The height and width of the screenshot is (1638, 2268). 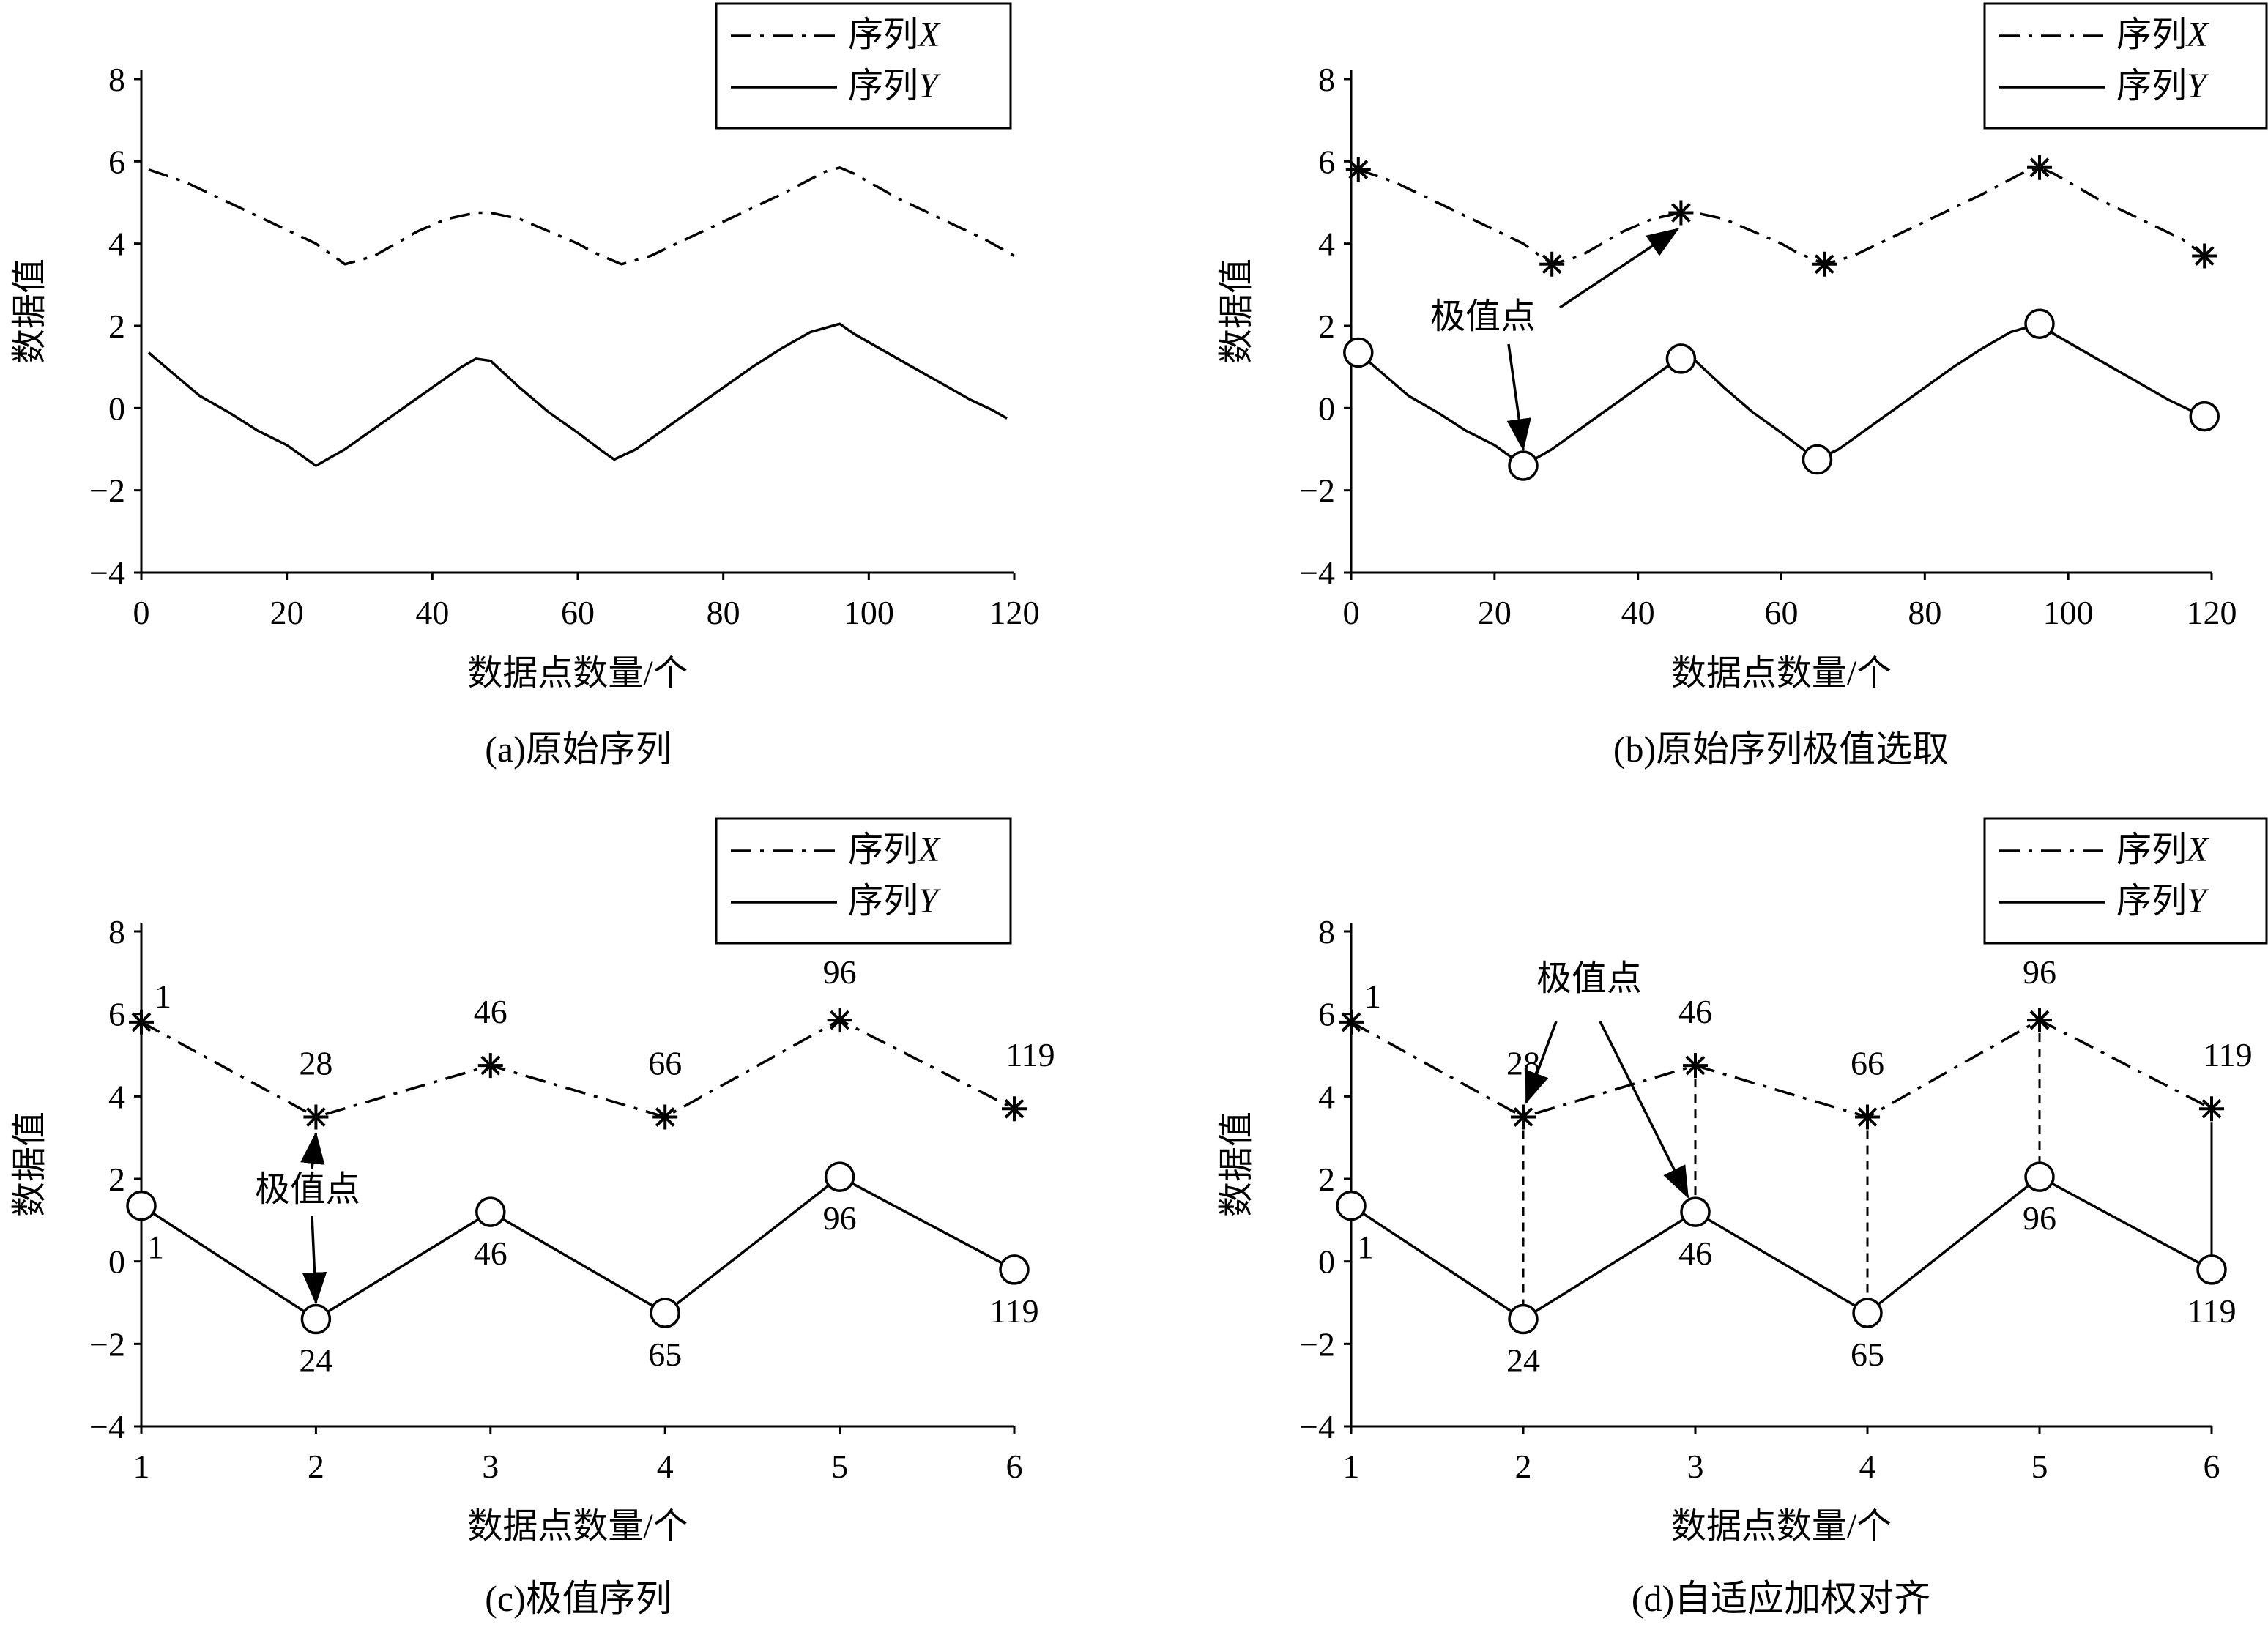 I want to click on panel-caption: (b)原始序列极值选取, so click(x=1781, y=749).